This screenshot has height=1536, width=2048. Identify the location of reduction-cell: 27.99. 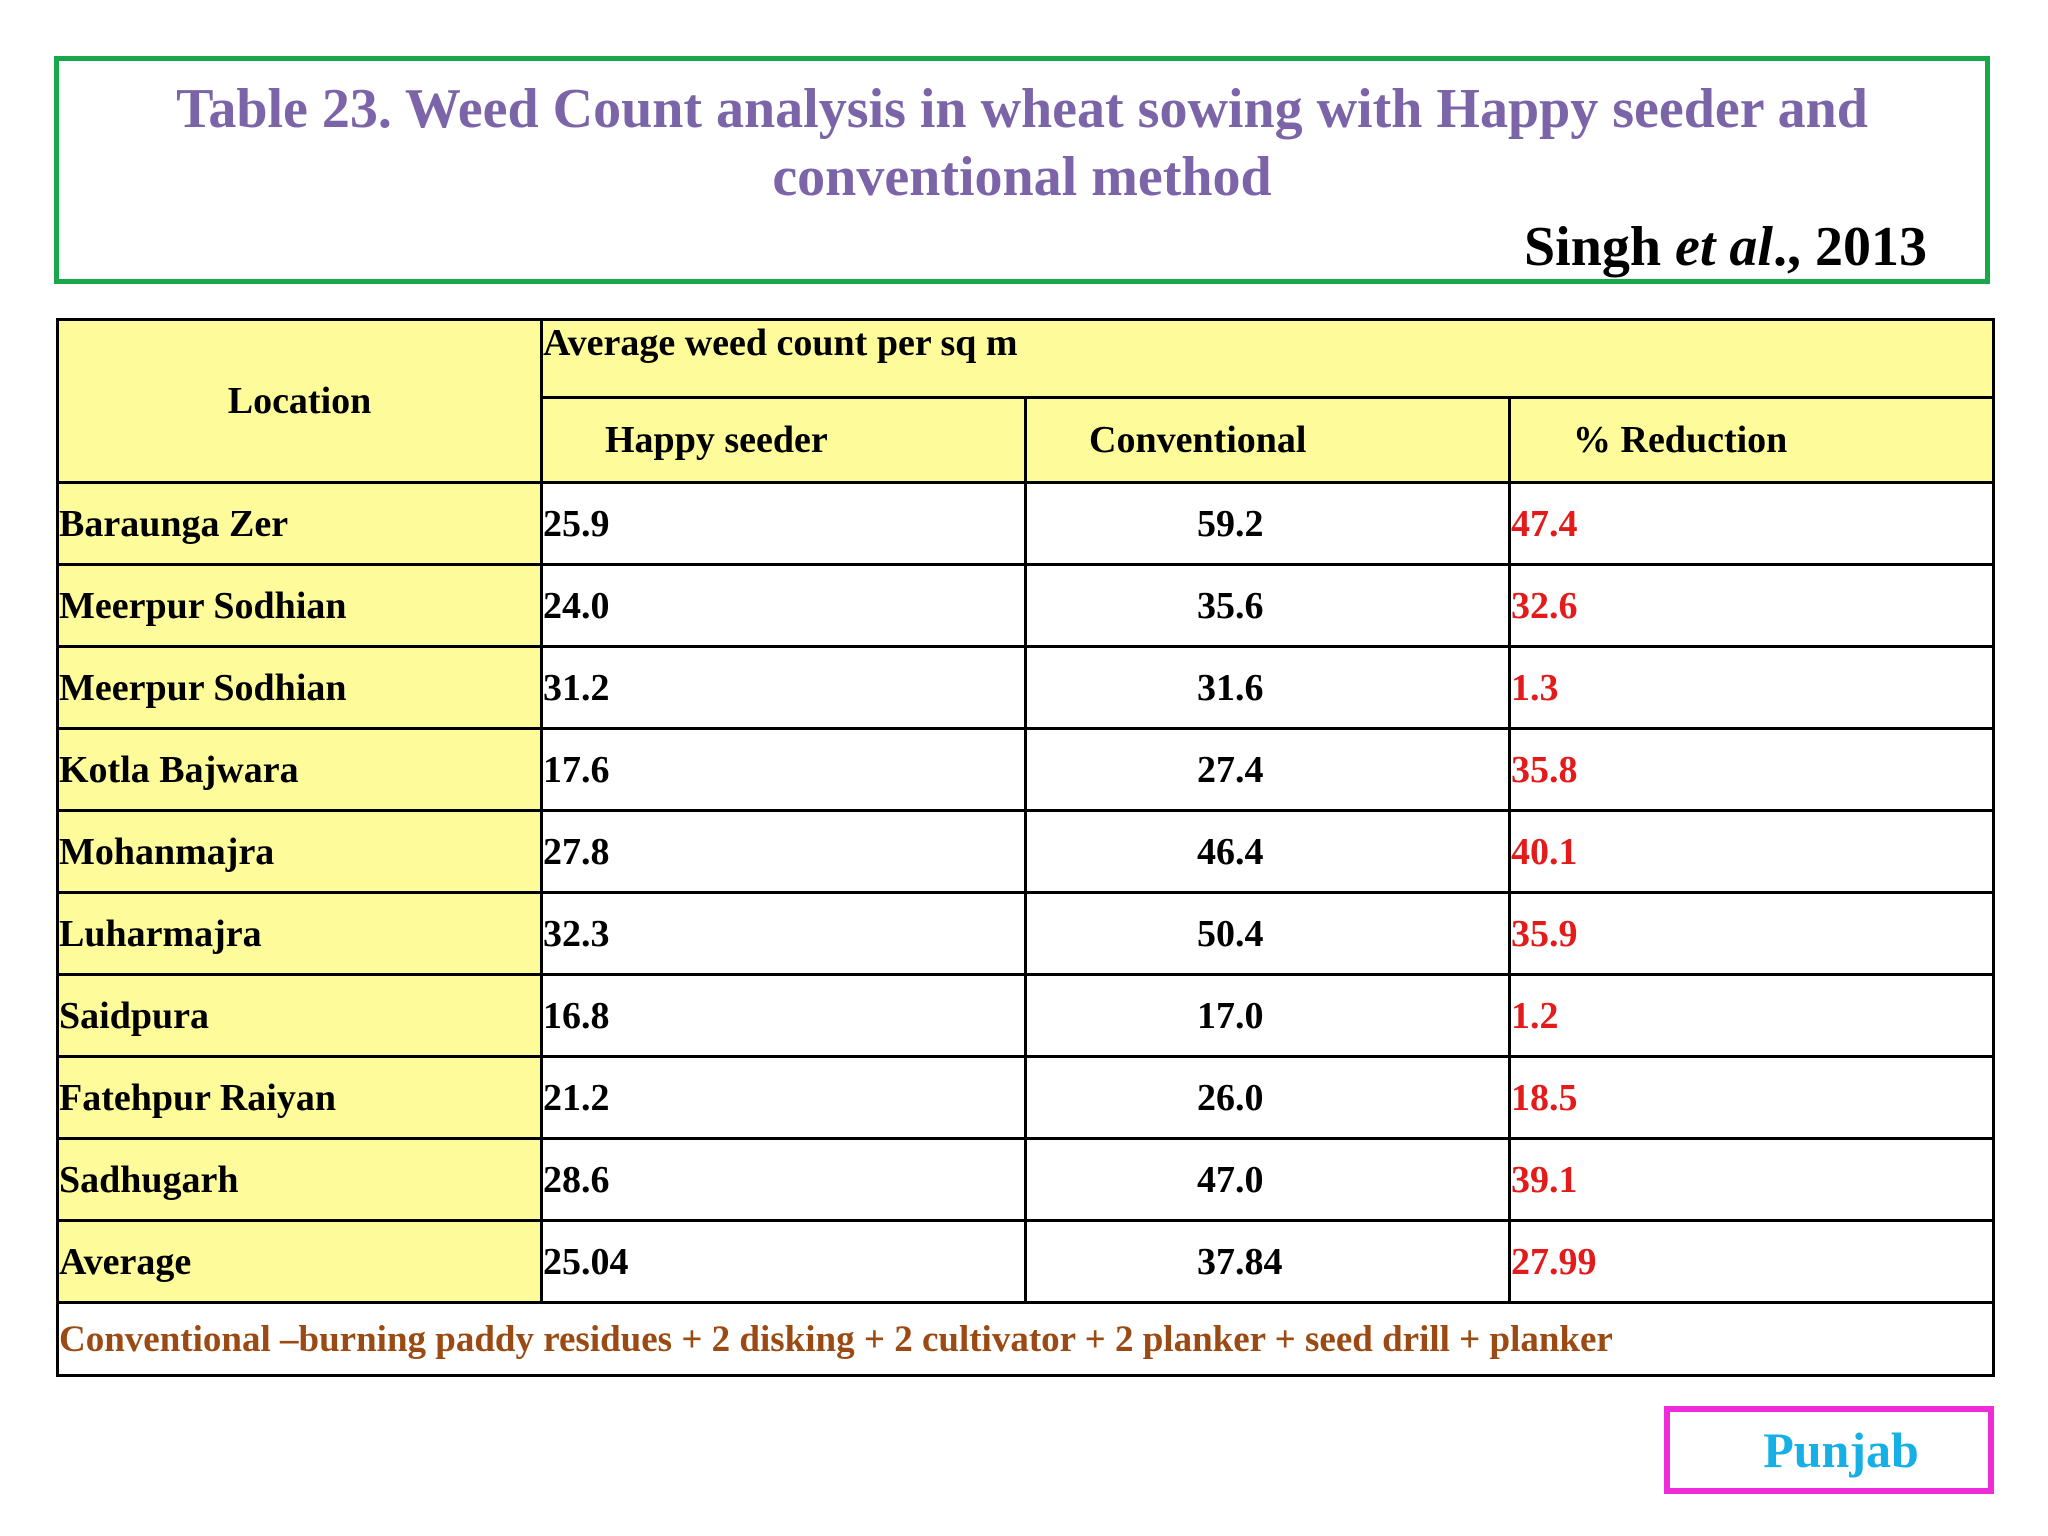
(1751, 1261).